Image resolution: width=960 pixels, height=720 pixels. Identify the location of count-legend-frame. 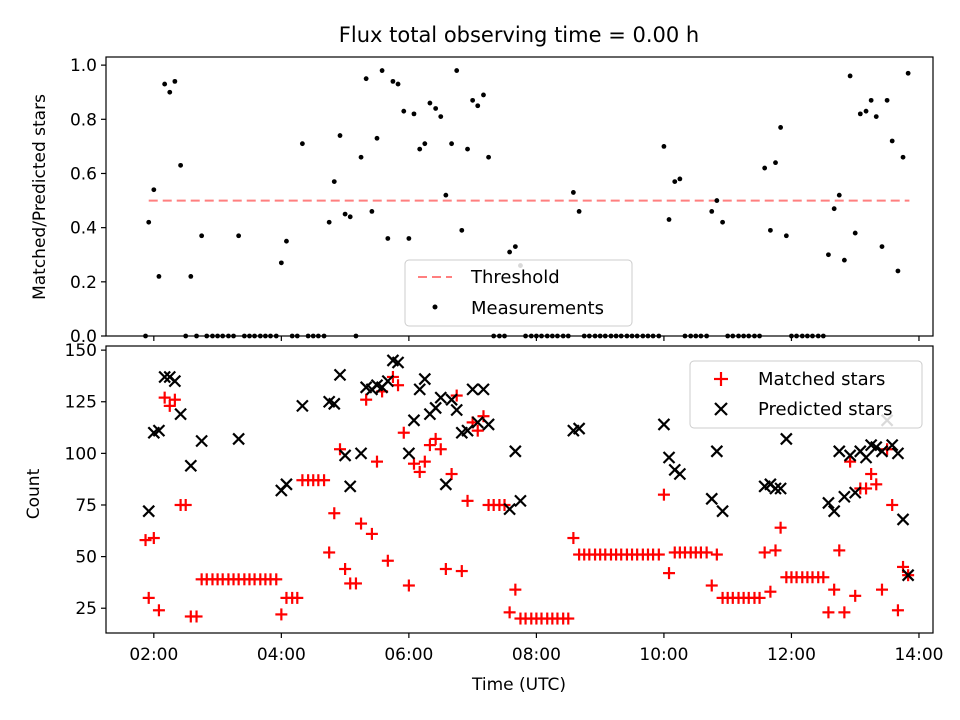
(806, 394).